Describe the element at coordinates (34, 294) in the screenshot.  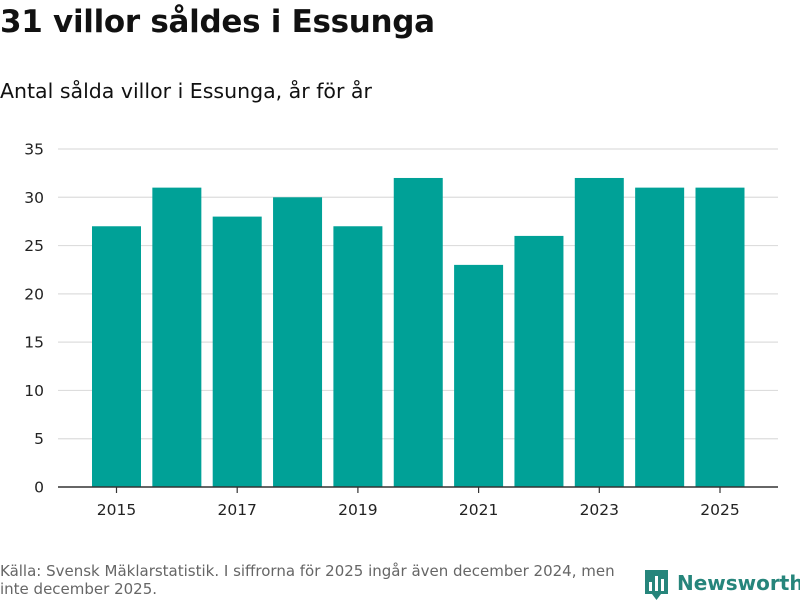
I see `y-tick-label: 20` at that location.